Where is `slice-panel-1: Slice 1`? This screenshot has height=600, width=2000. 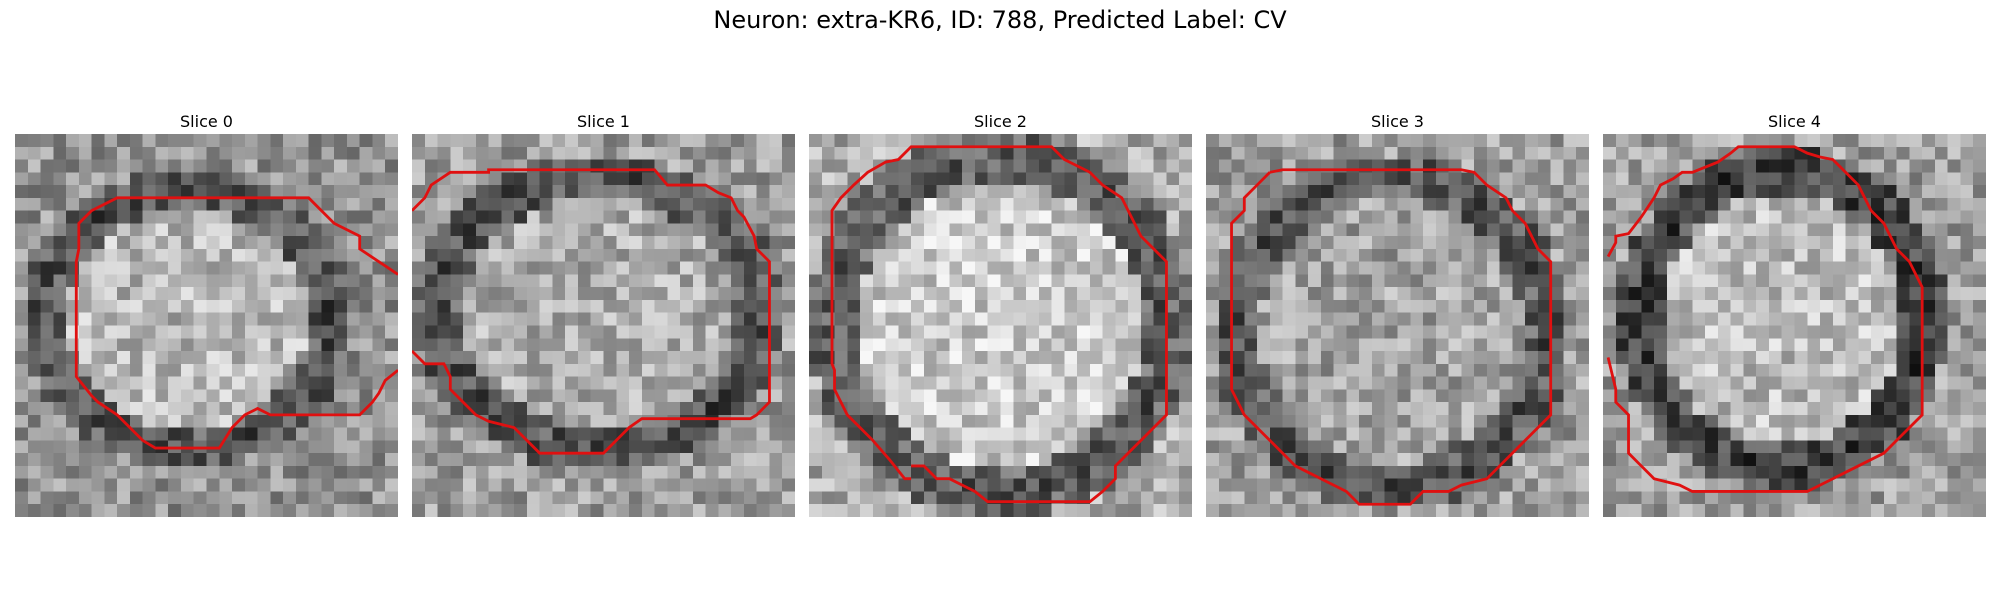 slice-panel-1: Slice 1 is located at coordinates (603, 313).